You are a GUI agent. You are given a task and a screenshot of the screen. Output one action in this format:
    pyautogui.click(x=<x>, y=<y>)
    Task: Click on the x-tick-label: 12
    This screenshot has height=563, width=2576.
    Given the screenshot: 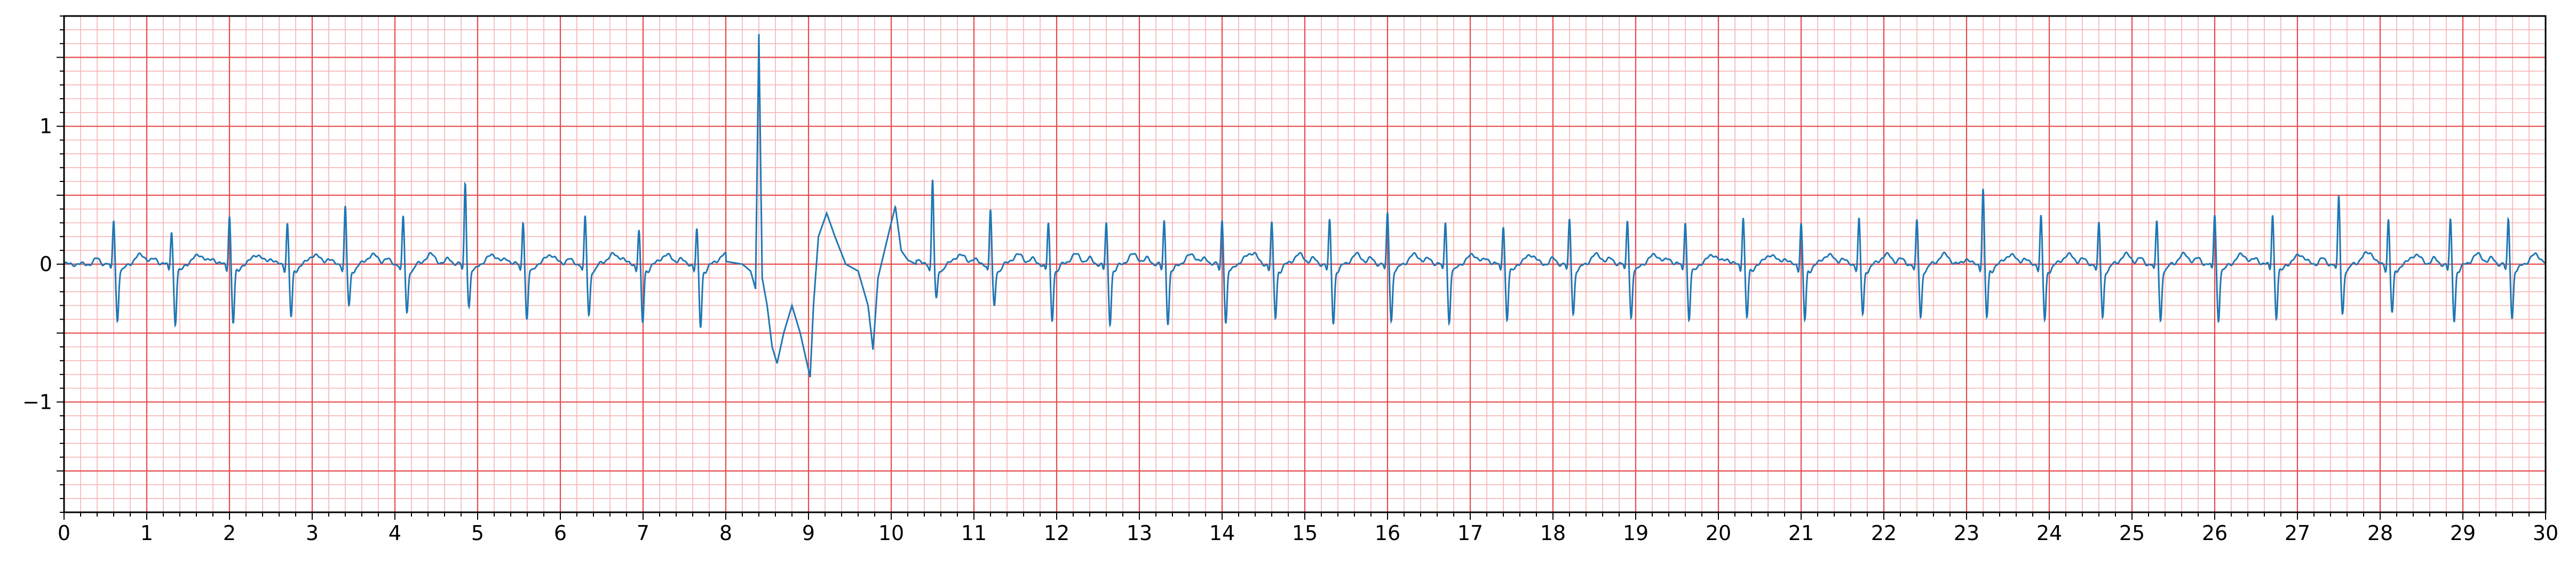 What is the action you would take?
    pyautogui.click(x=1056, y=533)
    